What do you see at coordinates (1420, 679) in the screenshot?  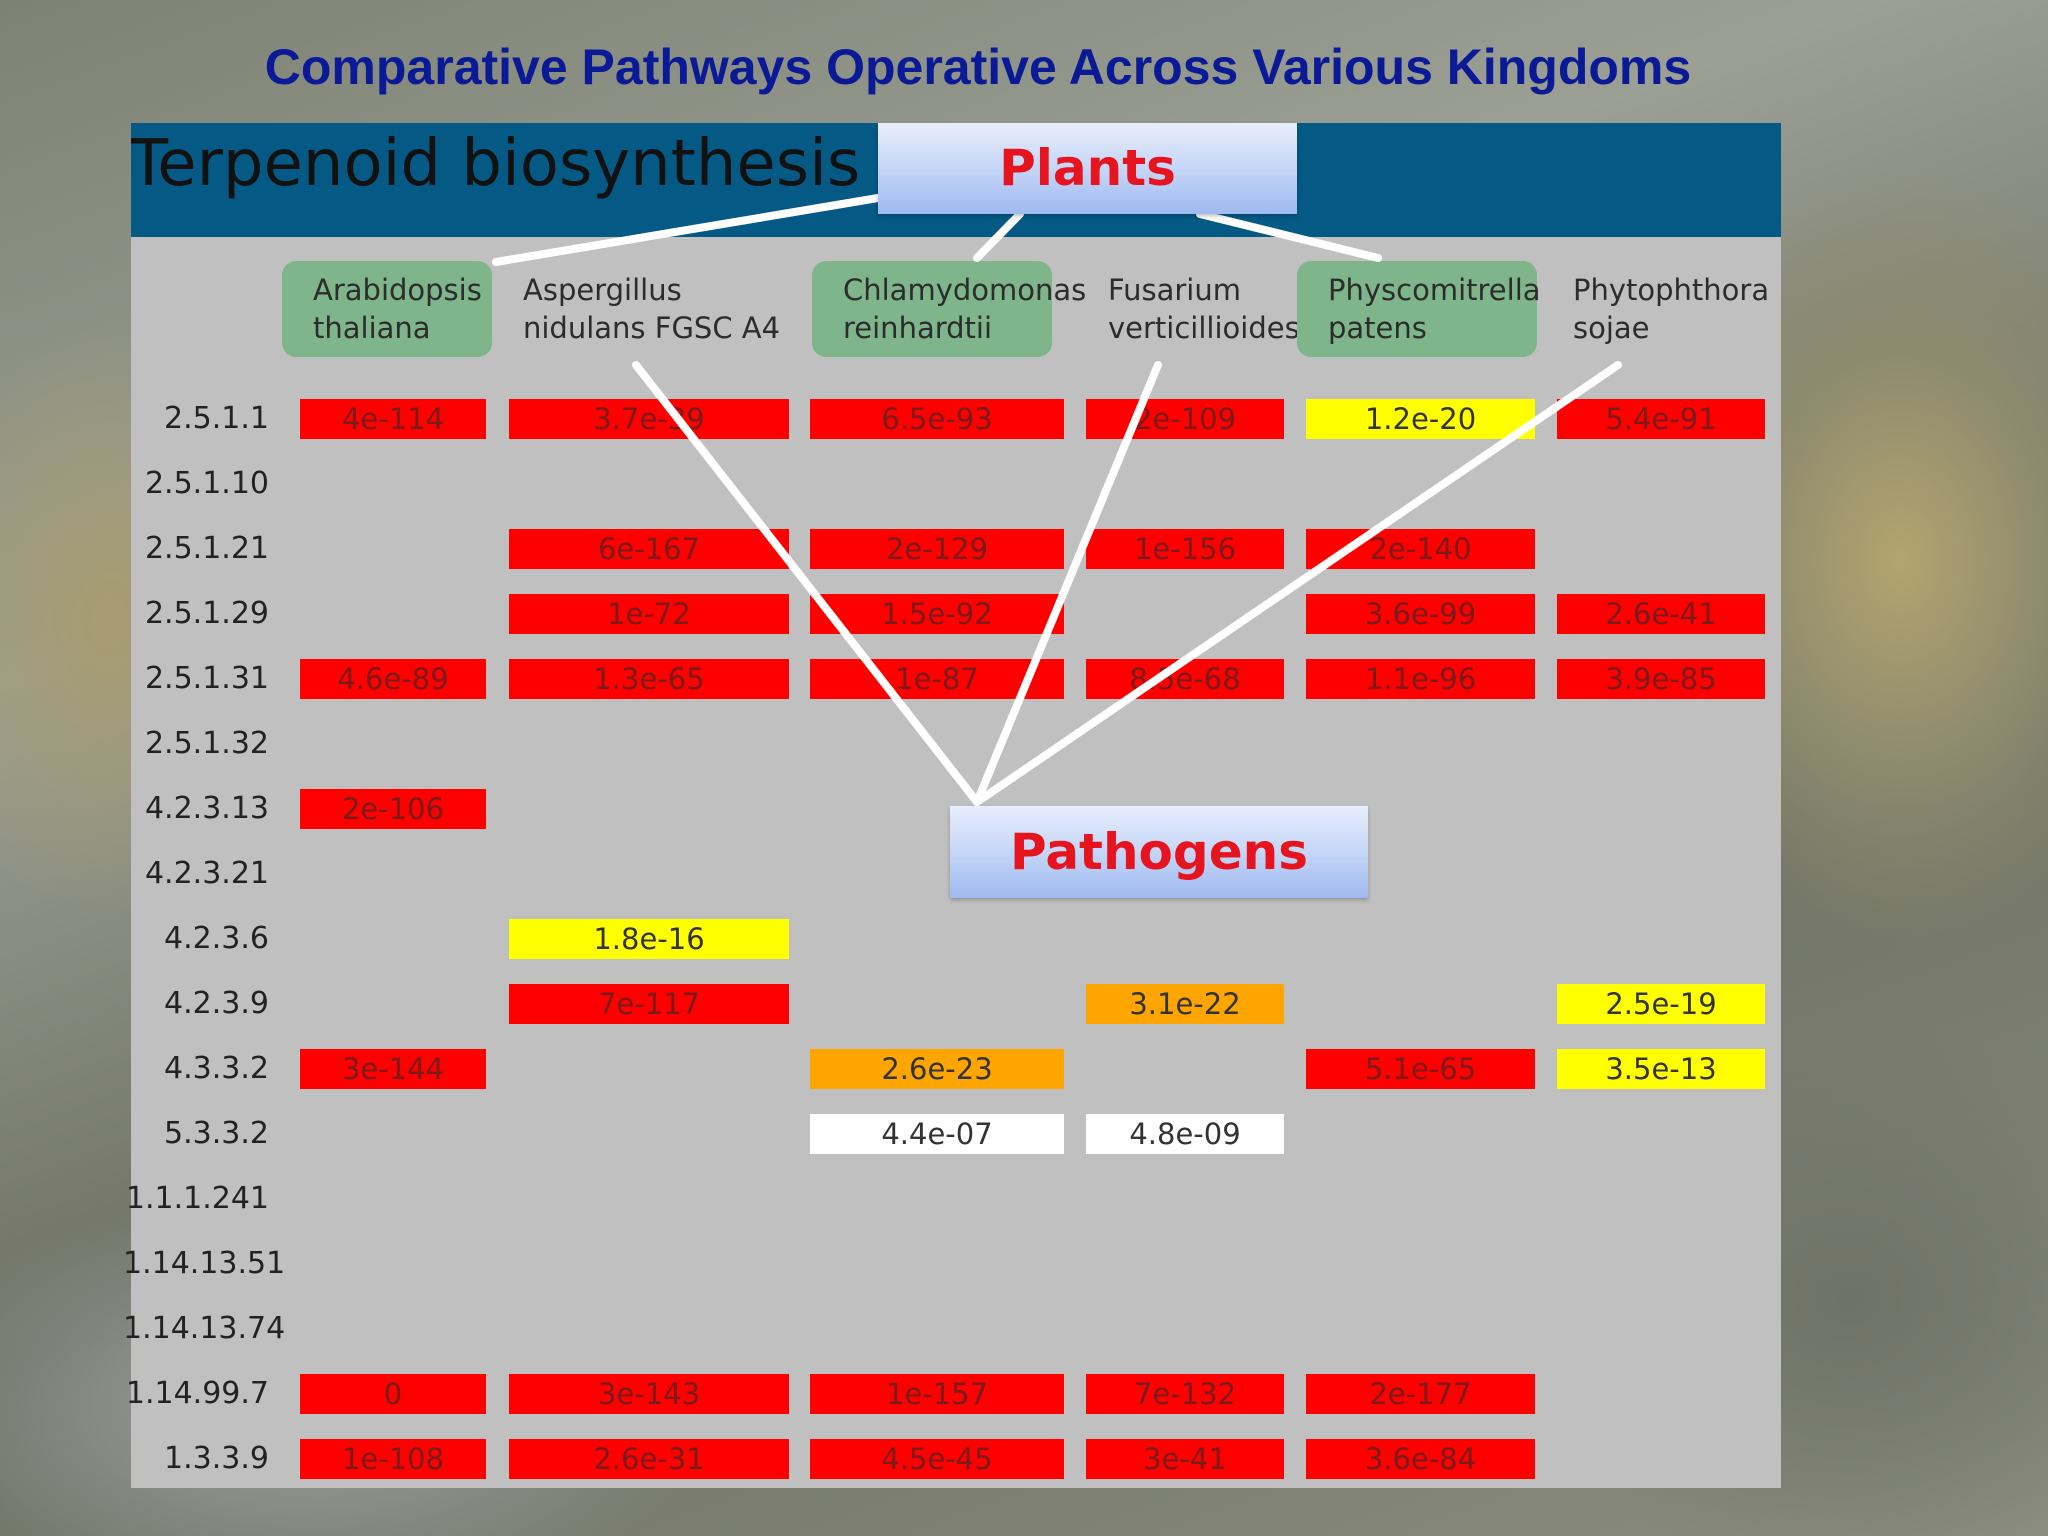 I see `evalue-cell: 1.1e-96` at bounding box center [1420, 679].